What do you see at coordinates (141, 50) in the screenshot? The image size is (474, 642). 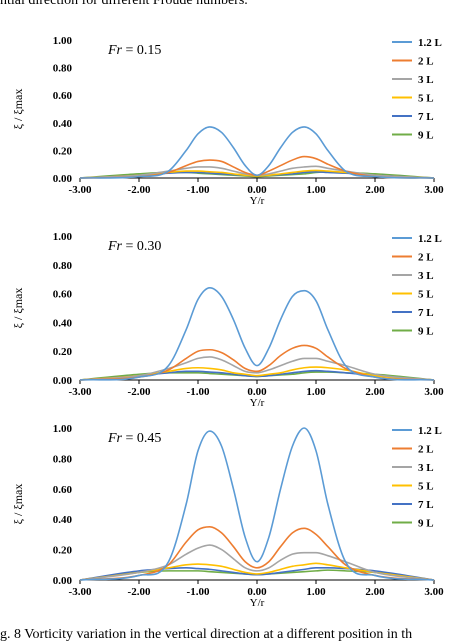 I see `froude-value: = 0.15` at bounding box center [141, 50].